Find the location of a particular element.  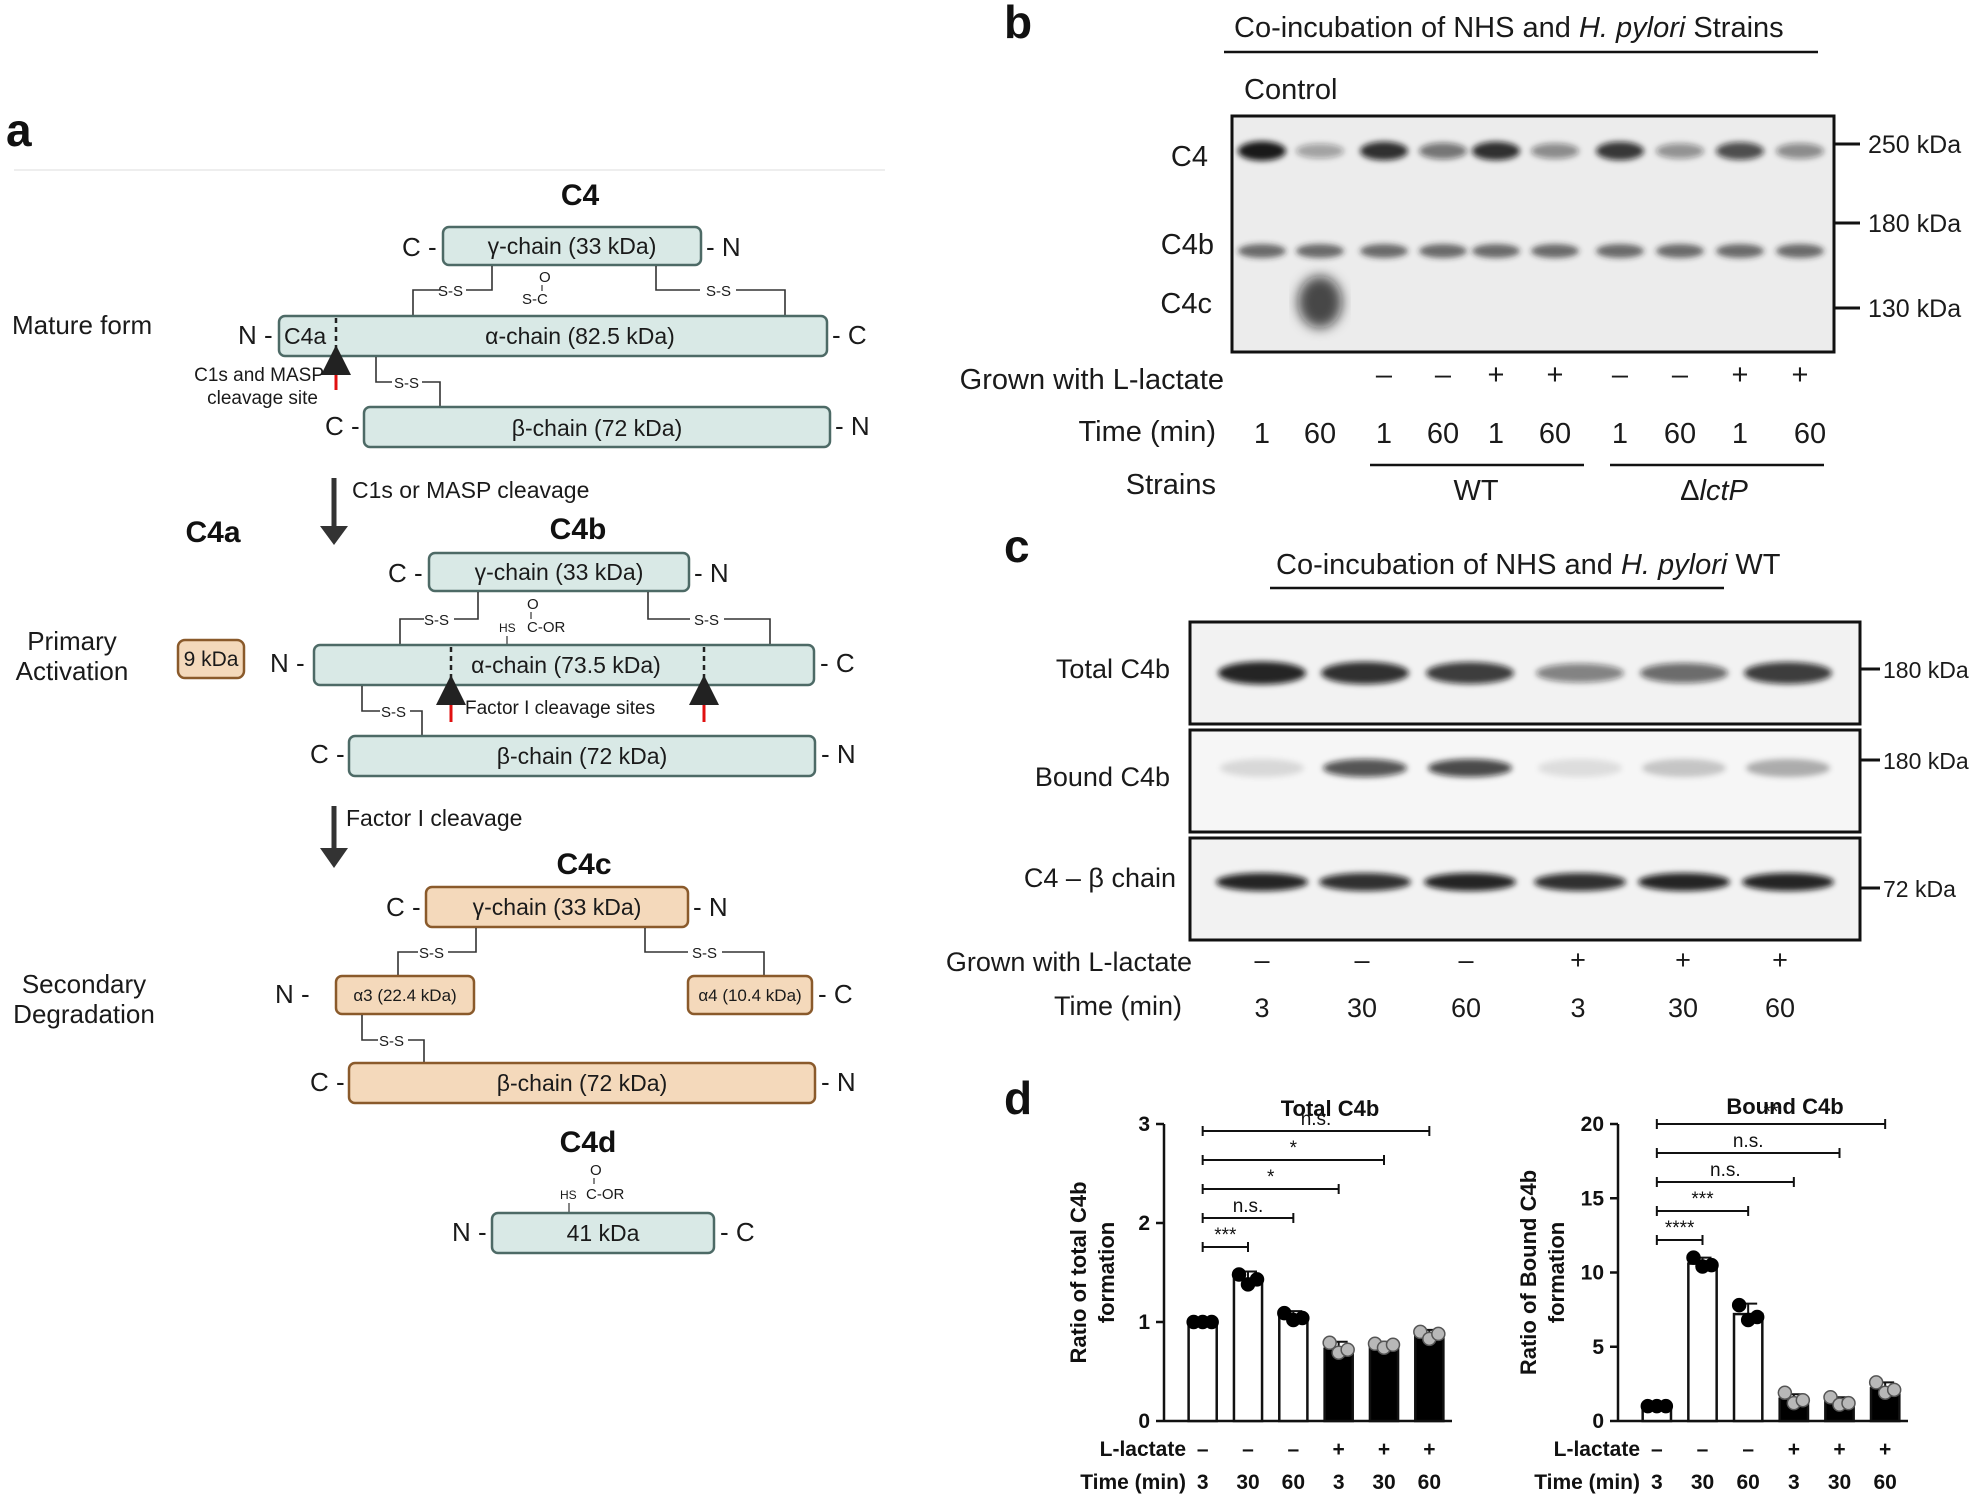

title-italic: H. pylori is located at coordinates (1675, 565).